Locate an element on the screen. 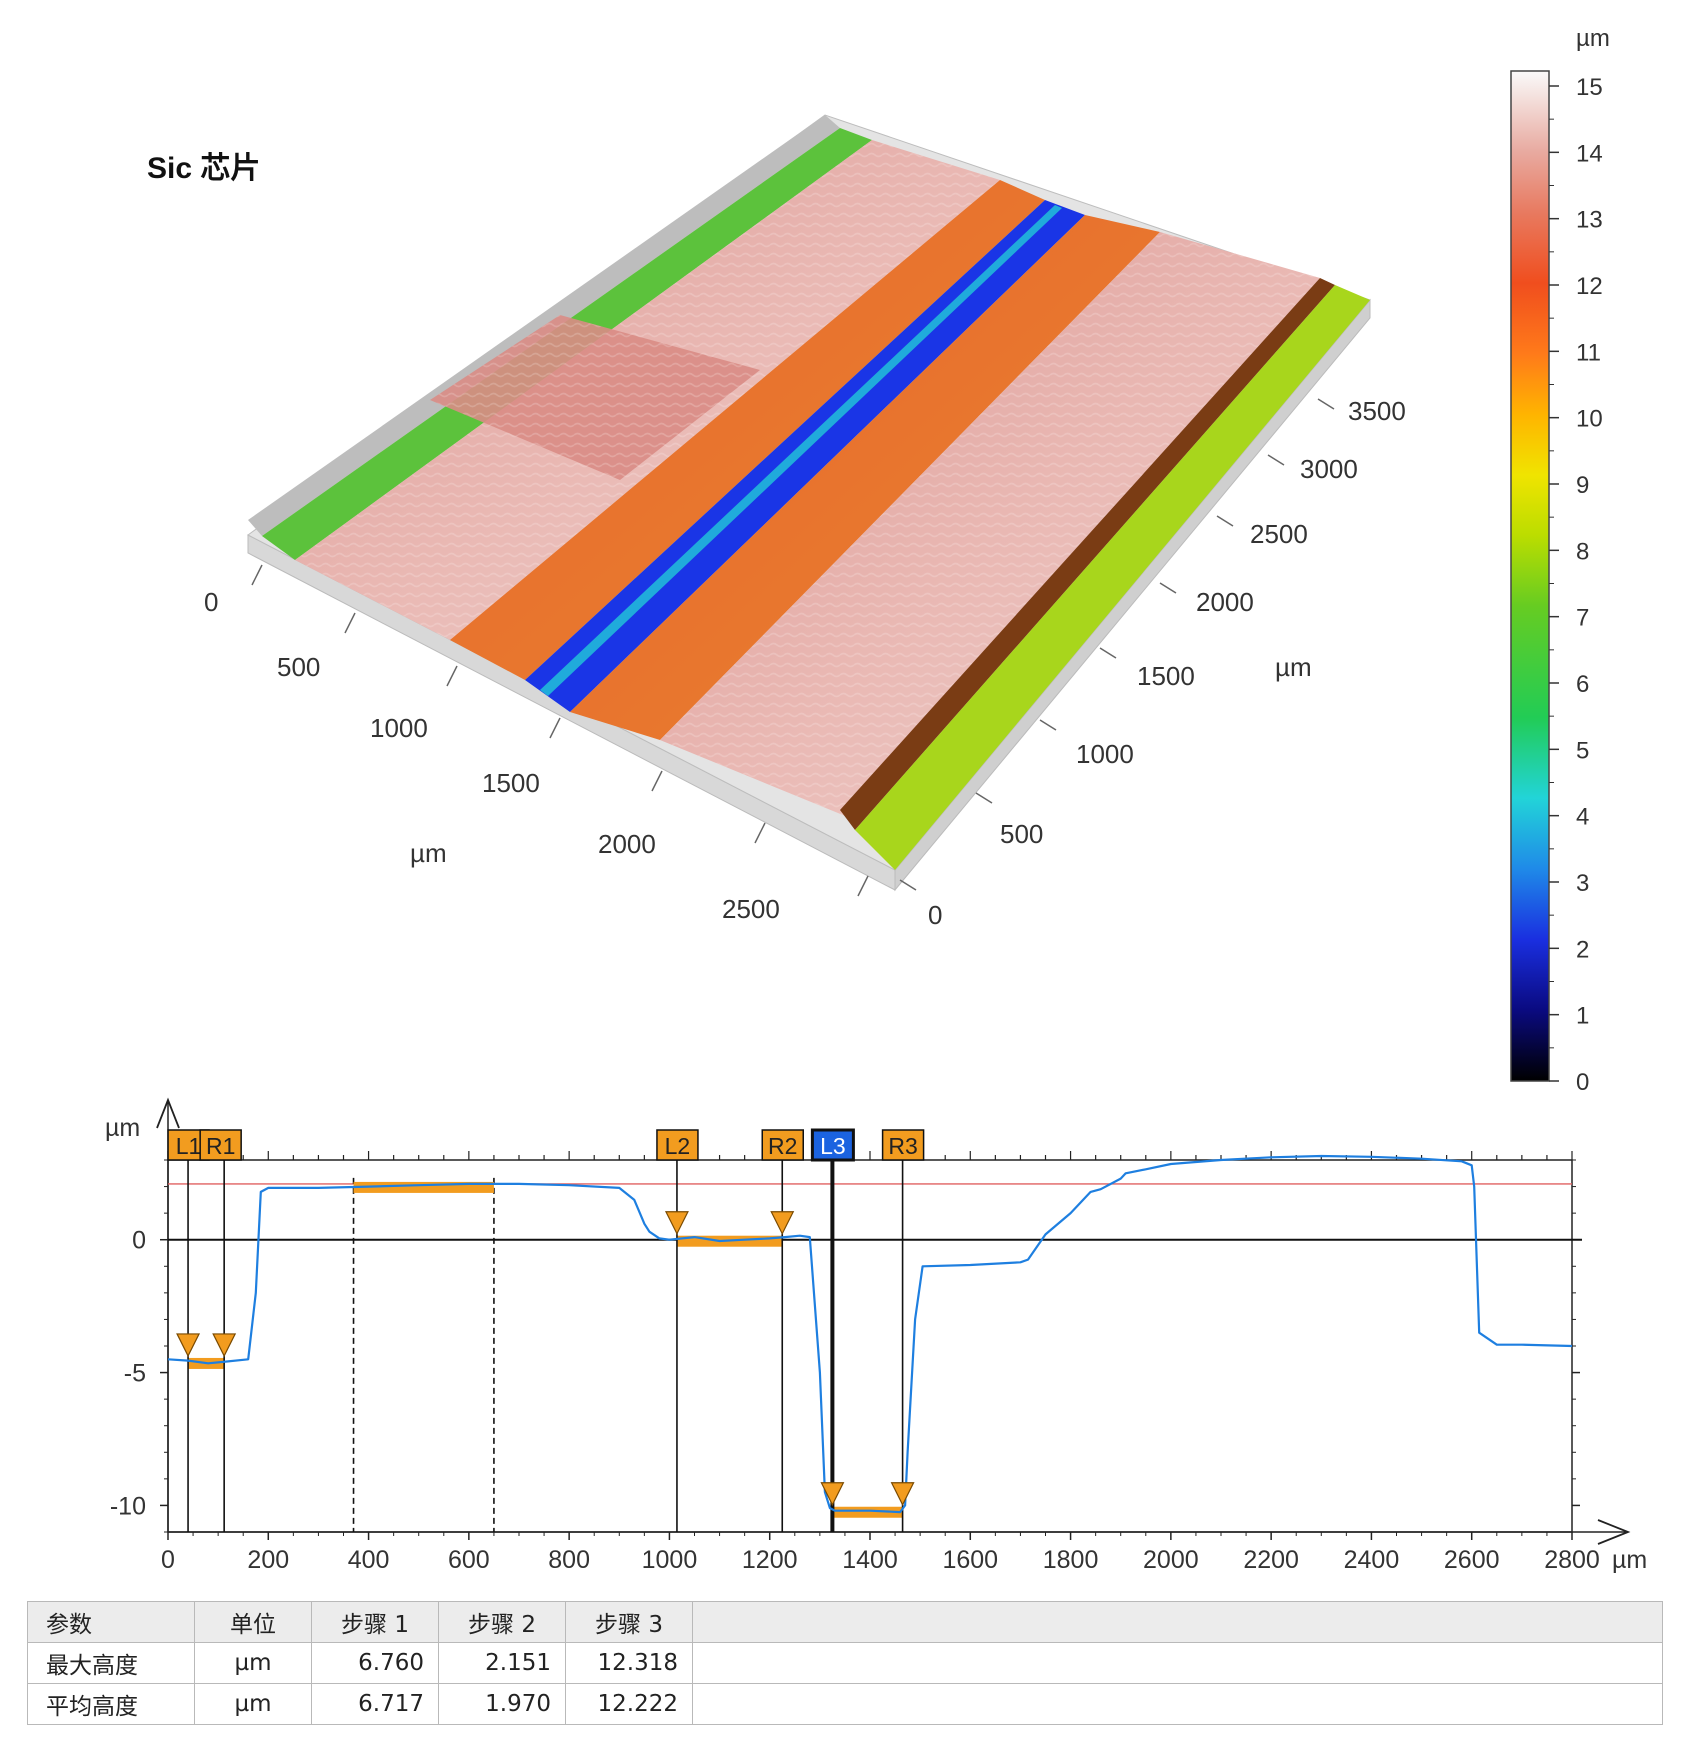  colorbar-tick-label: 12 is located at coordinates (1589, 286).